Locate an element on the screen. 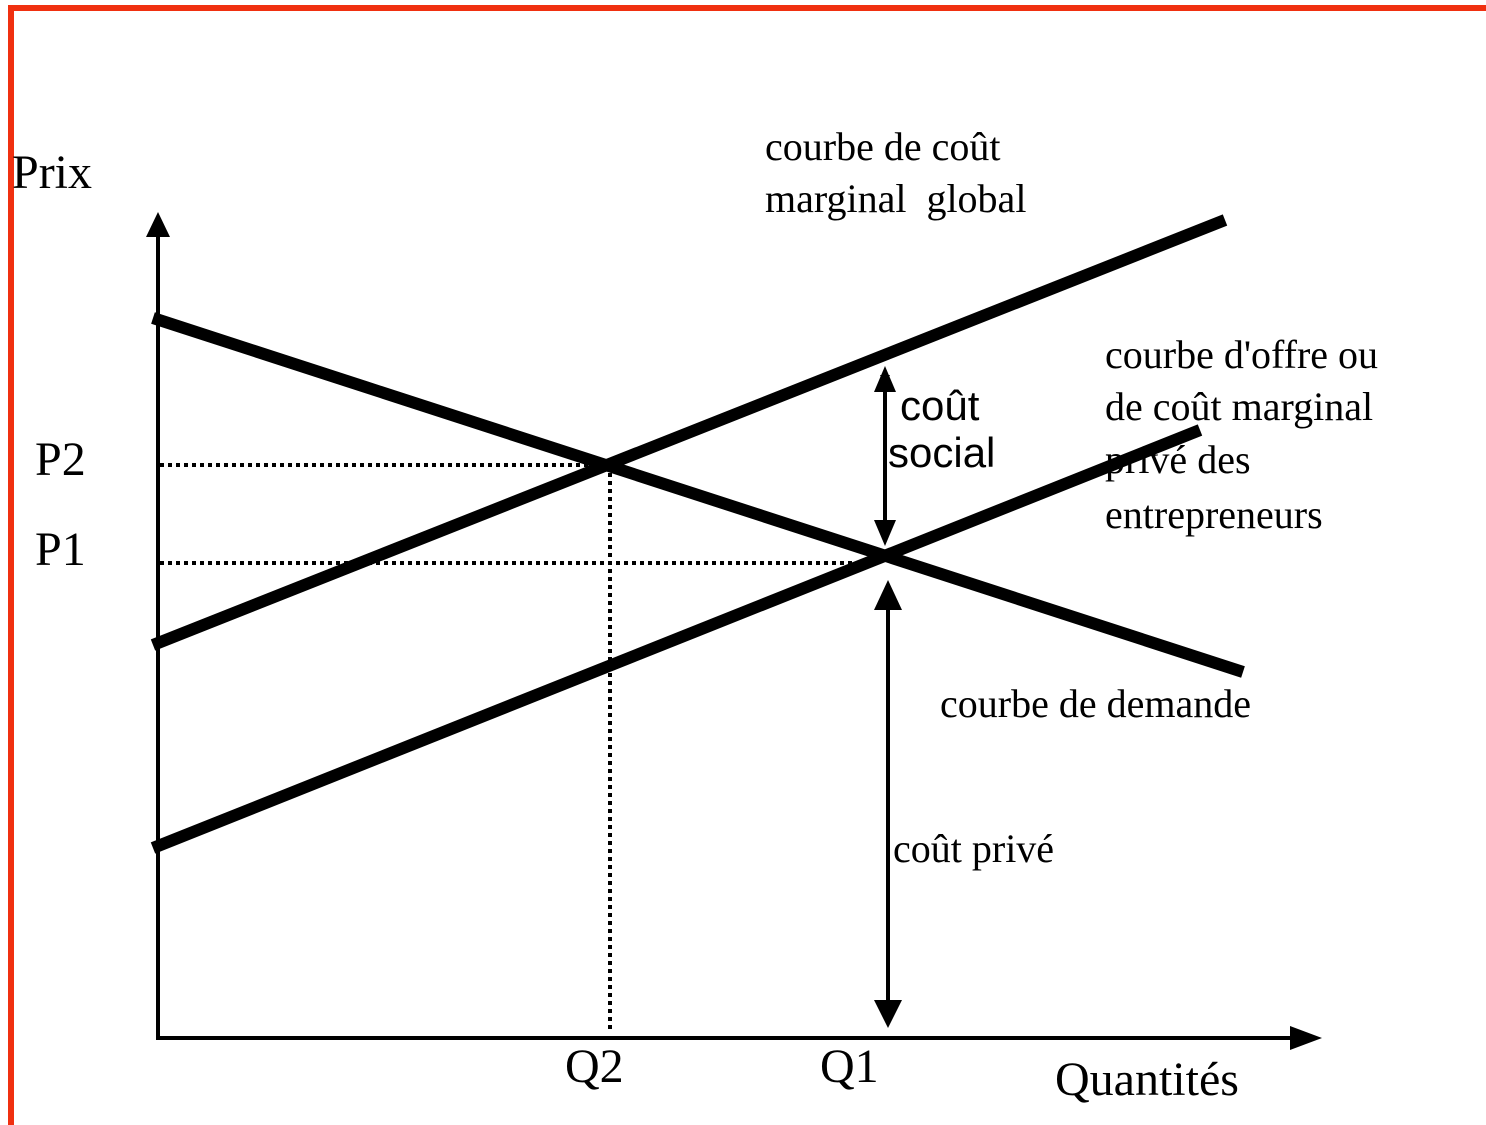 The image size is (1486, 1125). x-axis-label: Quantités is located at coordinates (1147, 1079).